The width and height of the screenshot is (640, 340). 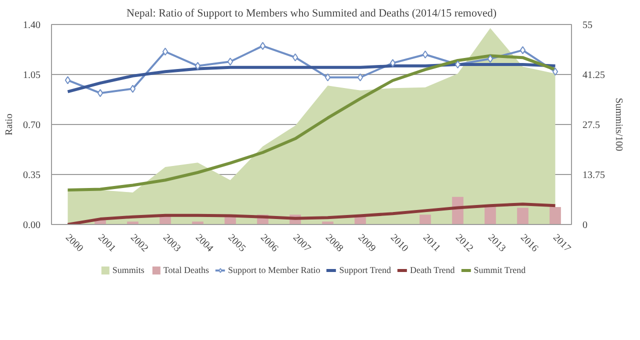 What do you see at coordinates (31, 175) in the screenshot?
I see `y-tick-label: 0.35` at bounding box center [31, 175].